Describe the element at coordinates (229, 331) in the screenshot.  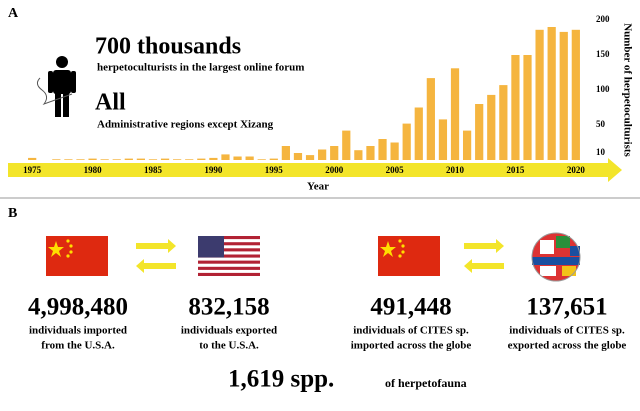
I see `stat-caption: individuals exported` at that location.